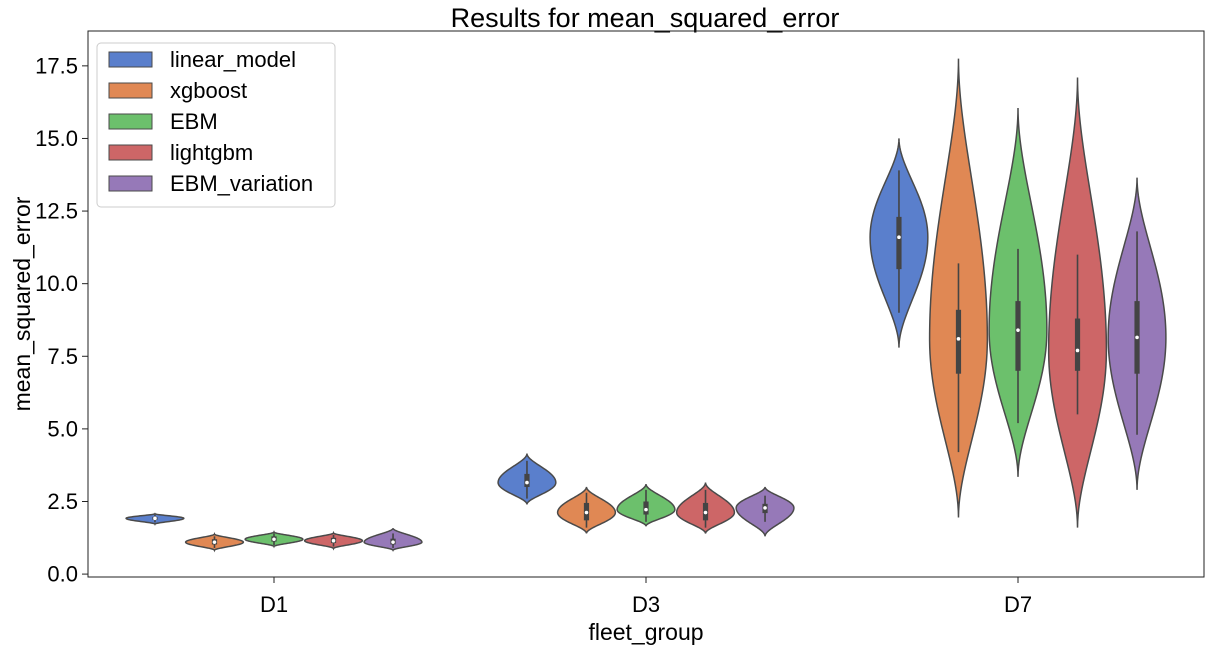  What do you see at coordinates (62, 501) in the screenshot?
I see `y-tick-label: 2.5` at bounding box center [62, 501].